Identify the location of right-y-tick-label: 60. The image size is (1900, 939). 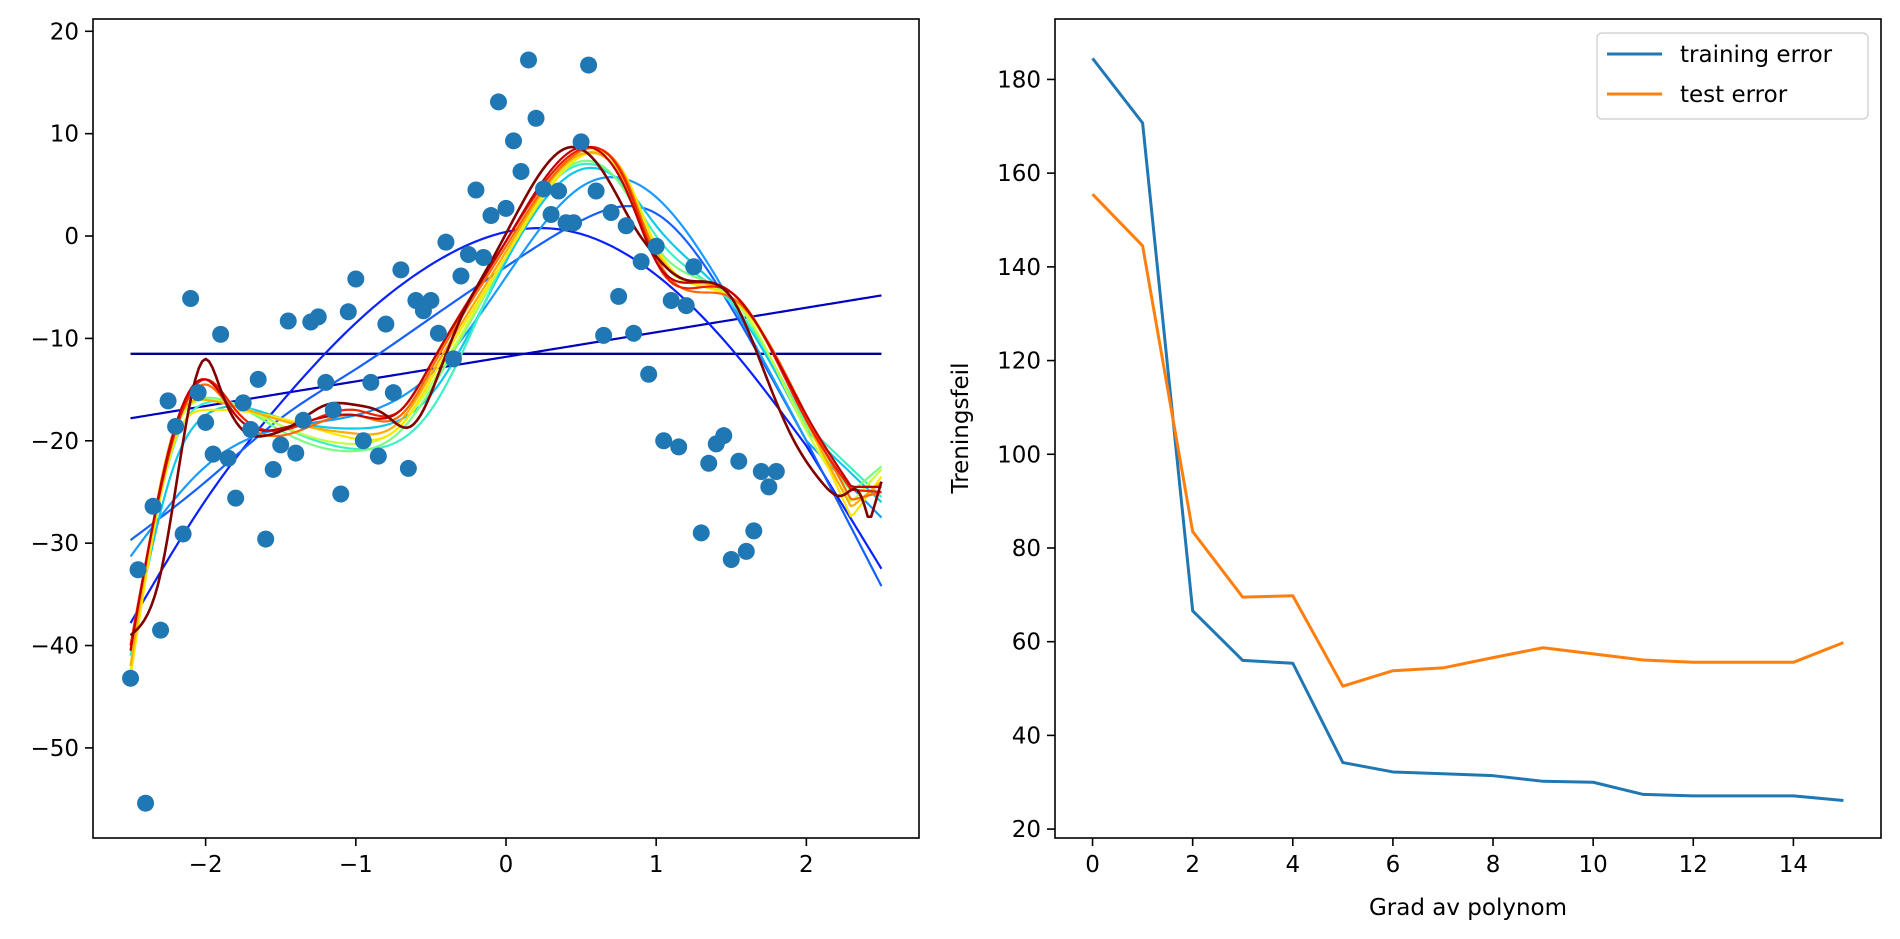
(1026, 643).